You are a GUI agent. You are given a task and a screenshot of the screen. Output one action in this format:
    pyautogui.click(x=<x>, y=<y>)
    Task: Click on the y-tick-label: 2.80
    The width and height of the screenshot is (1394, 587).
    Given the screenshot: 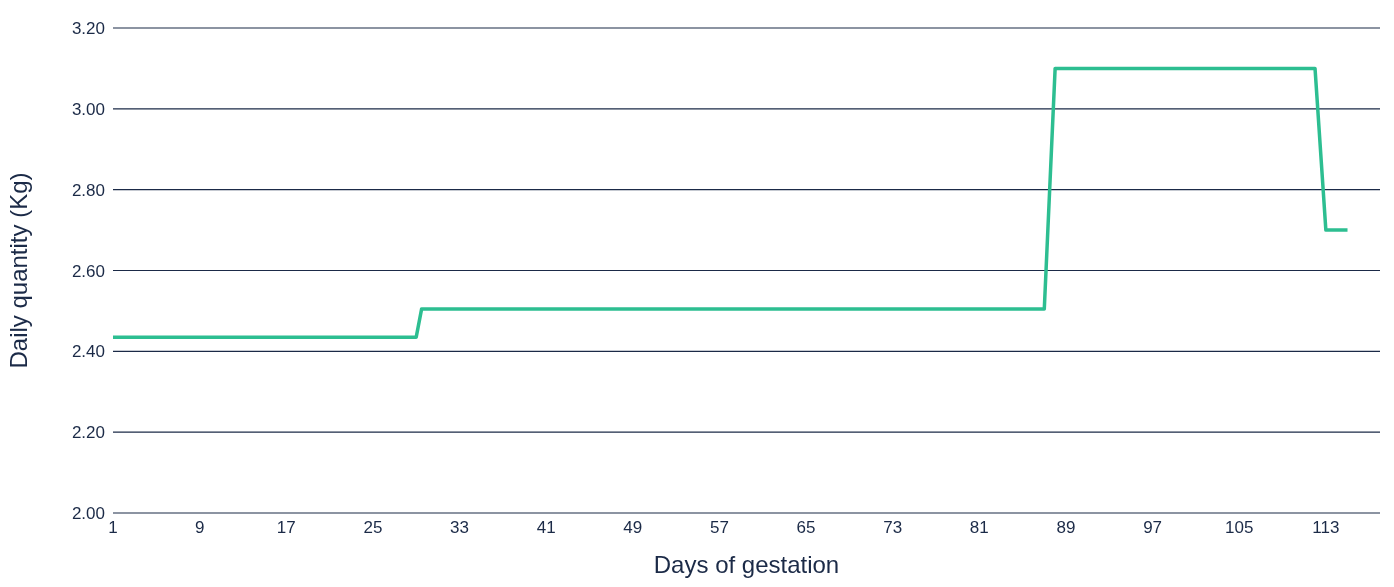 What is the action you would take?
    pyautogui.click(x=88, y=190)
    